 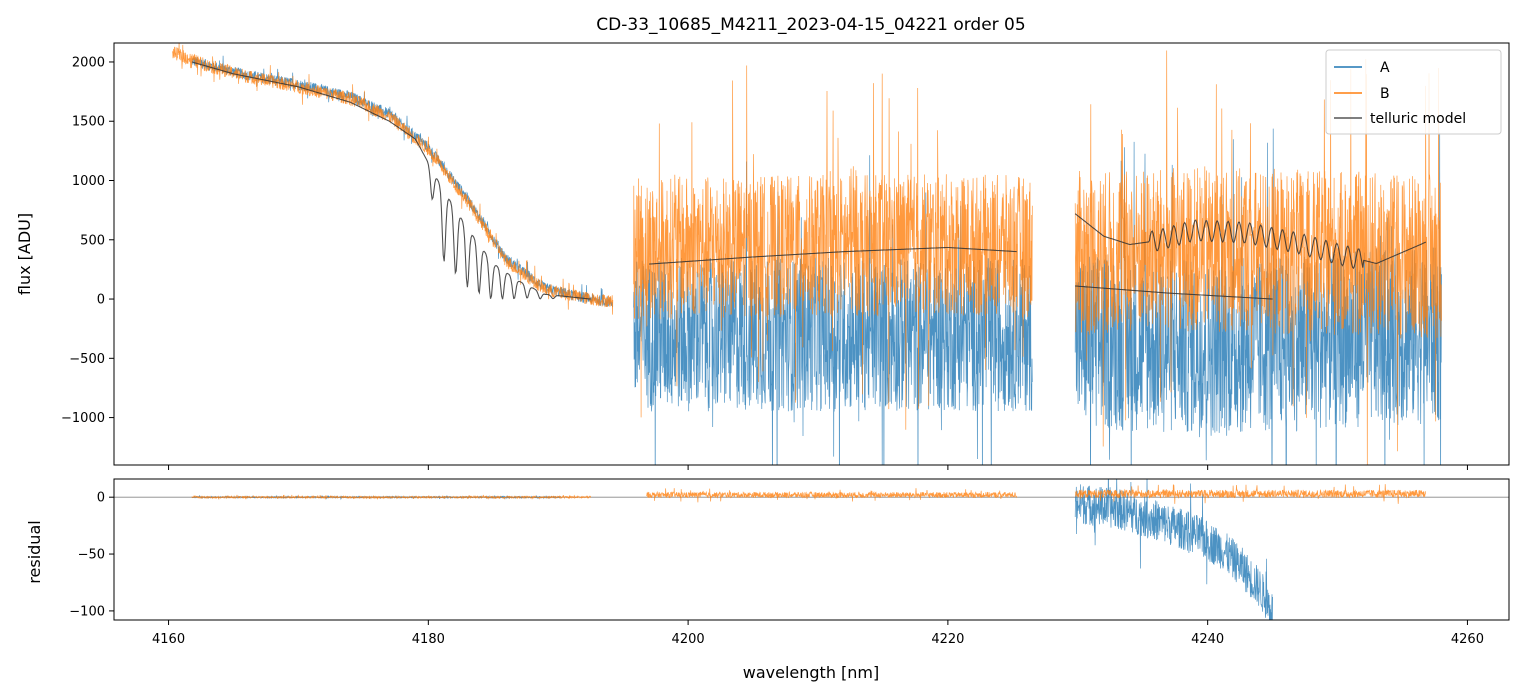 I want to click on residual-ytick-label: −50, so click(x=91, y=555).